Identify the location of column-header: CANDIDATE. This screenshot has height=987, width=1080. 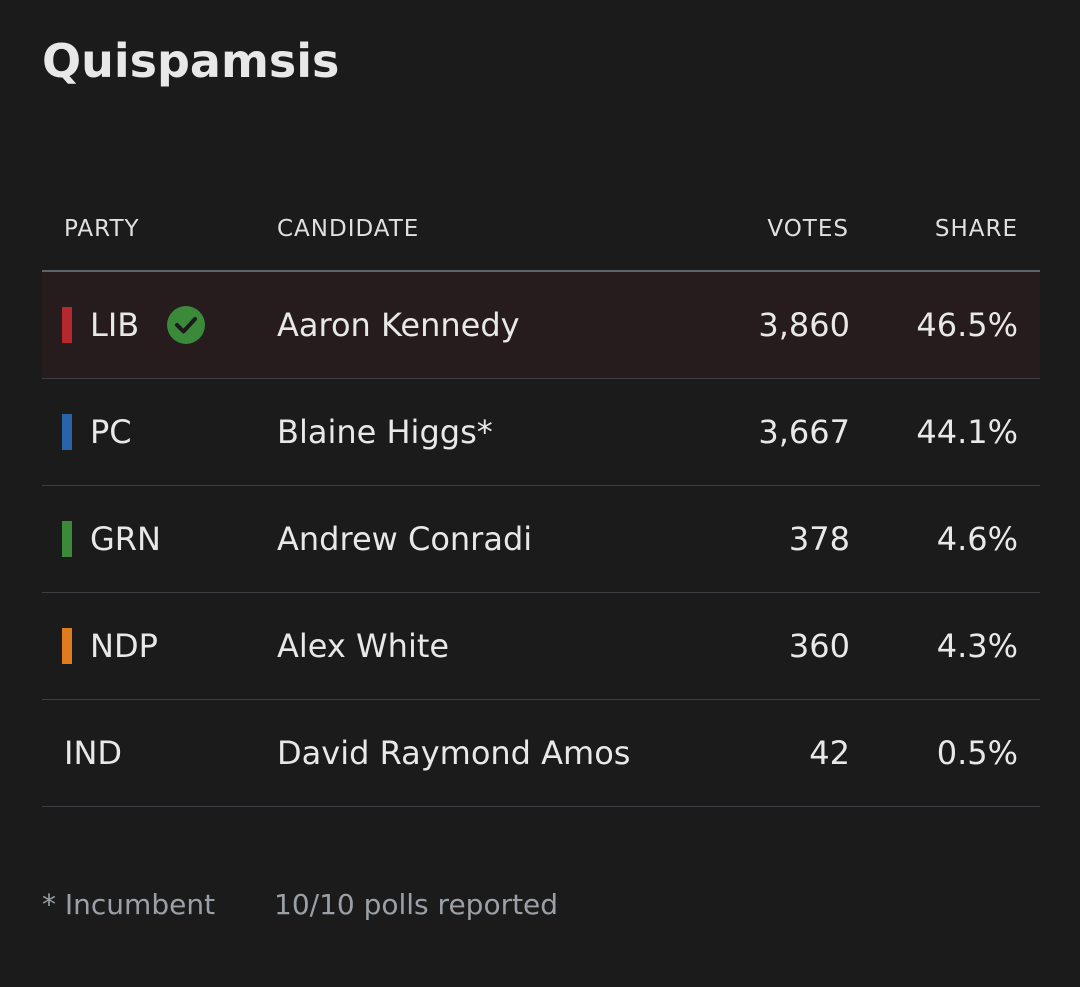
(348, 229).